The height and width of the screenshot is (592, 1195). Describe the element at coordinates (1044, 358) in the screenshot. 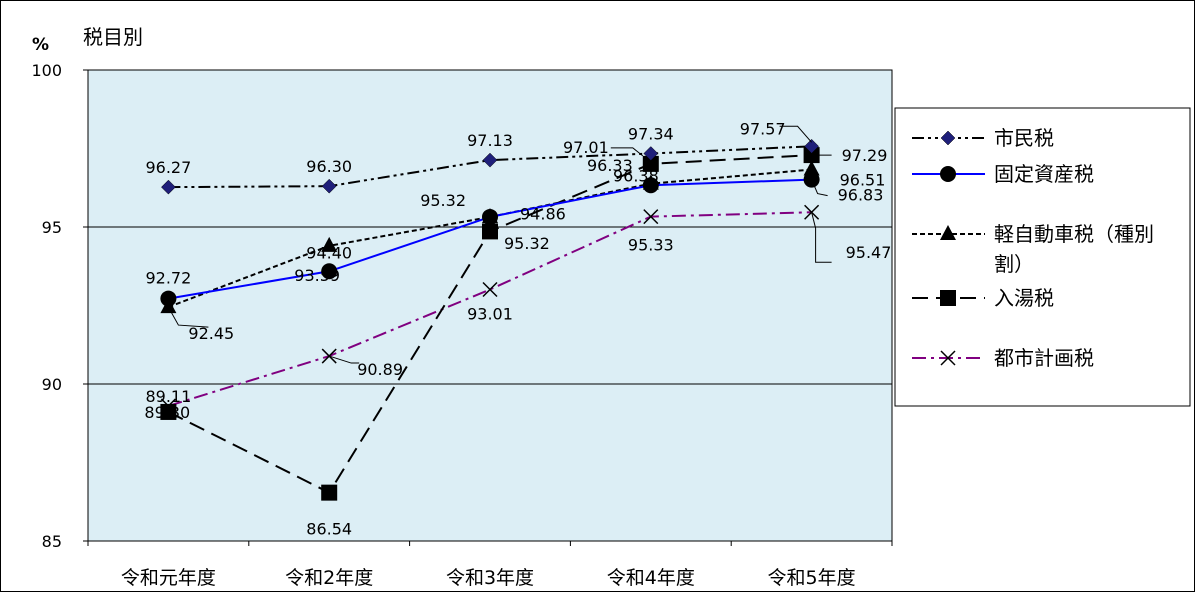

I see `legend-label: 都市計画税` at that location.